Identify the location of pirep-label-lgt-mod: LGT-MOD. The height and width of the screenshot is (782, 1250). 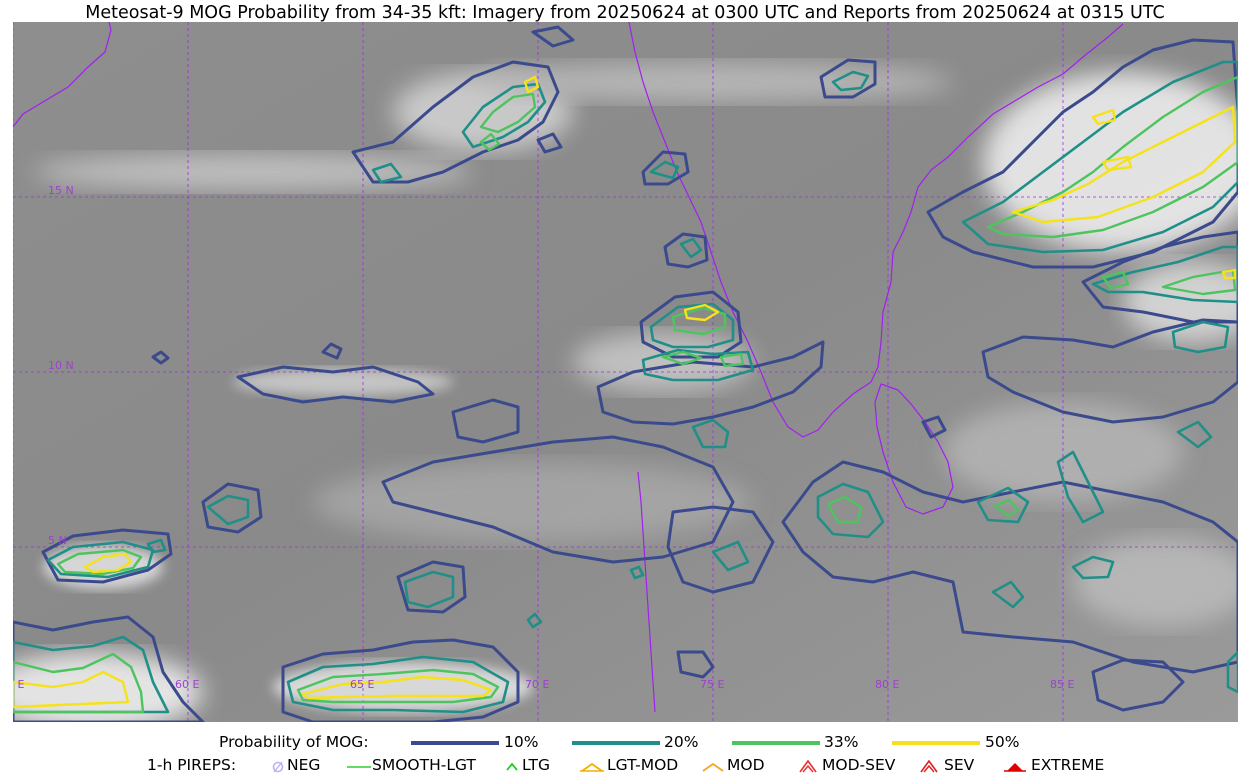
(643, 765).